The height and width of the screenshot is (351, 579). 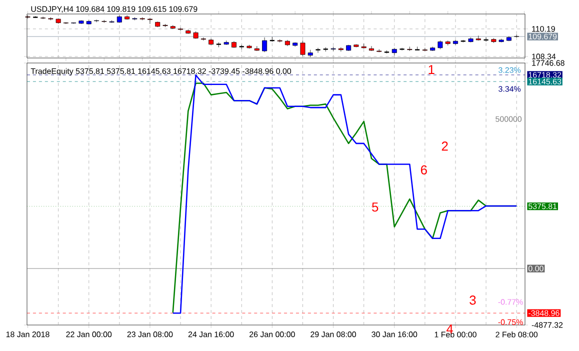 What do you see at coordinates (423, 169) in the screenshot?
I see `annotation: 6` at bounding box center [423, 169].